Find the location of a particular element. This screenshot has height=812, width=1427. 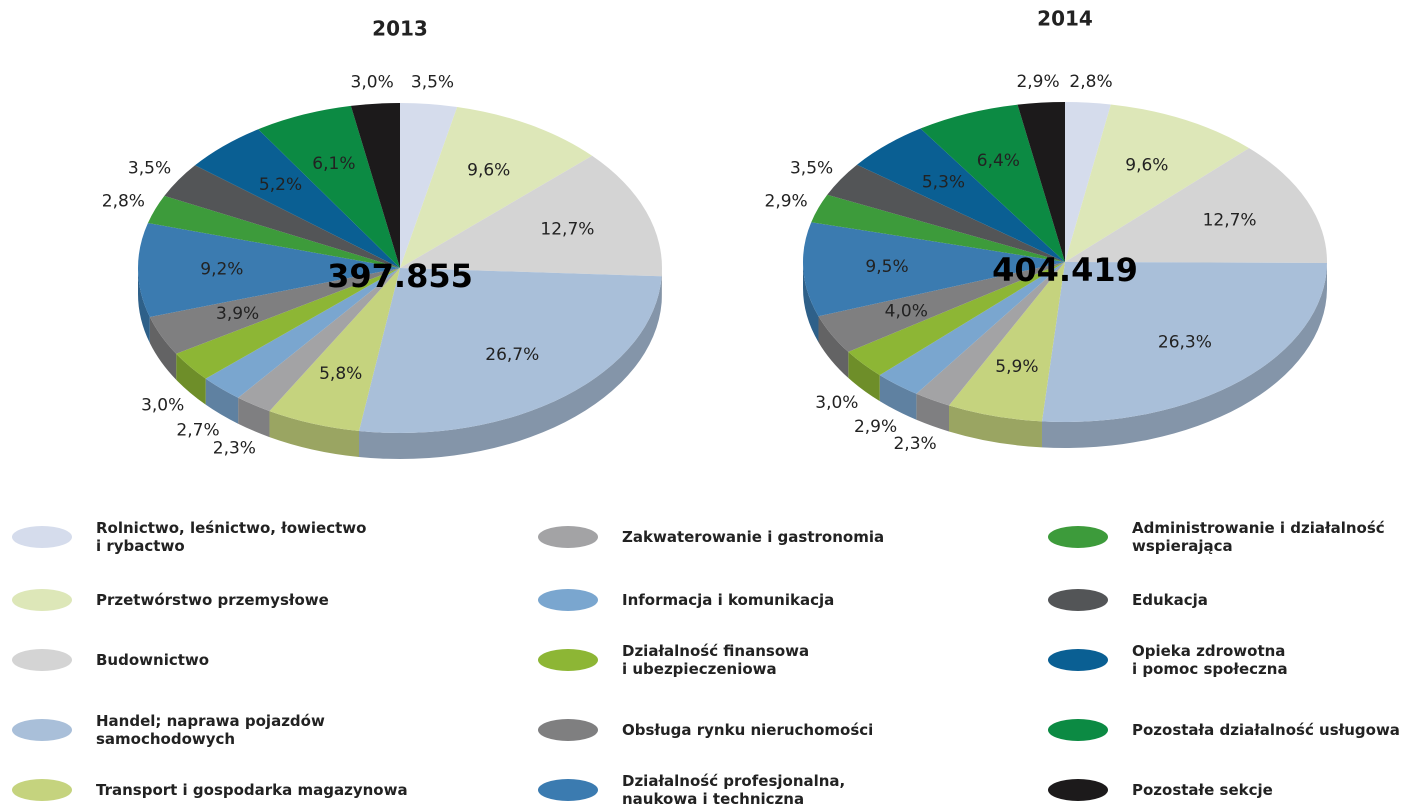

legend-label: Zakwaterowanie i gastronomia is located at coordinates (753, 537).